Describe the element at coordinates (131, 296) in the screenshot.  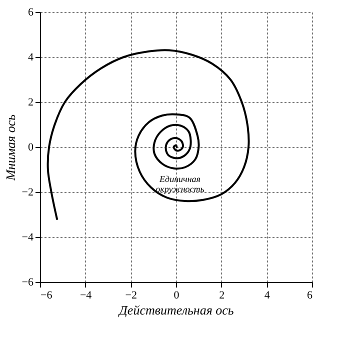
I see `x-tick-label: −2` at that location.